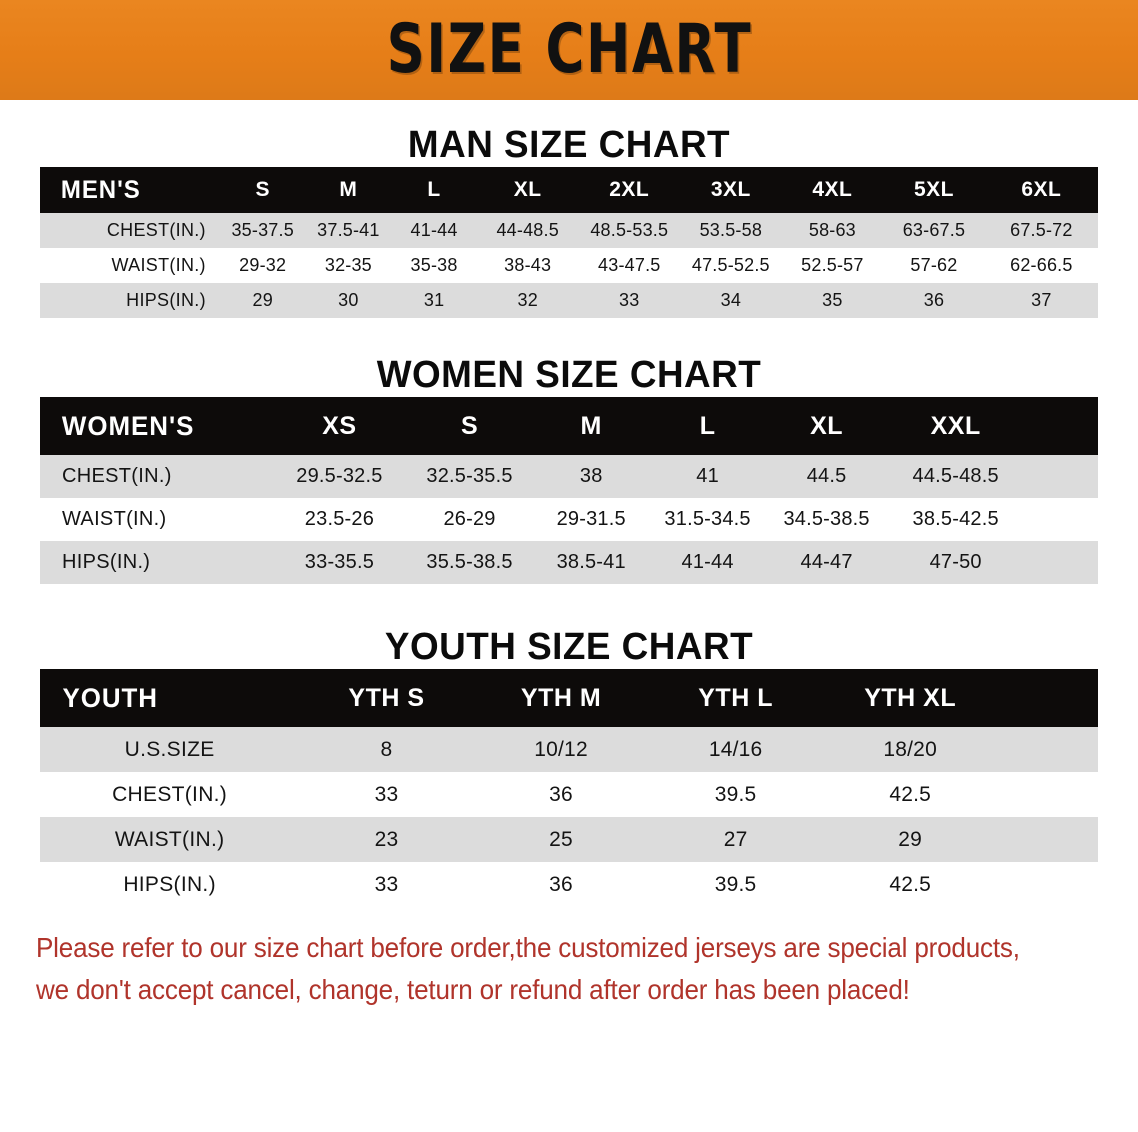 The width and height of the screenshot is (1138, 1132). I want to click on man-row-label-hips: HIPS(IN.), so click(130, 300).